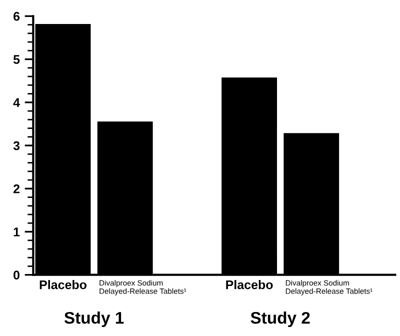 The height and width of the screenshot is (336, 400). Describe the element at coordinates (17, 232) in the screenshot. I see `y-tick-label: 1` at that location.